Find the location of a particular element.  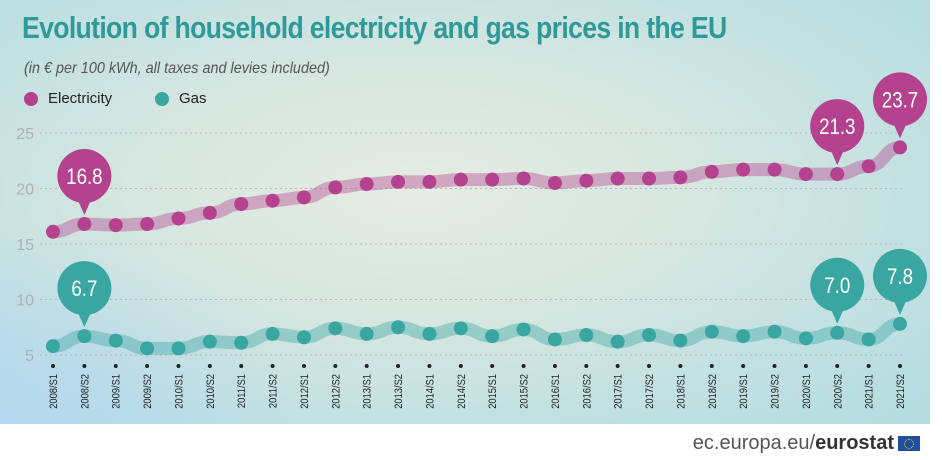

x-tick-label: 2013/S1 is located at coordinates (368, 391).